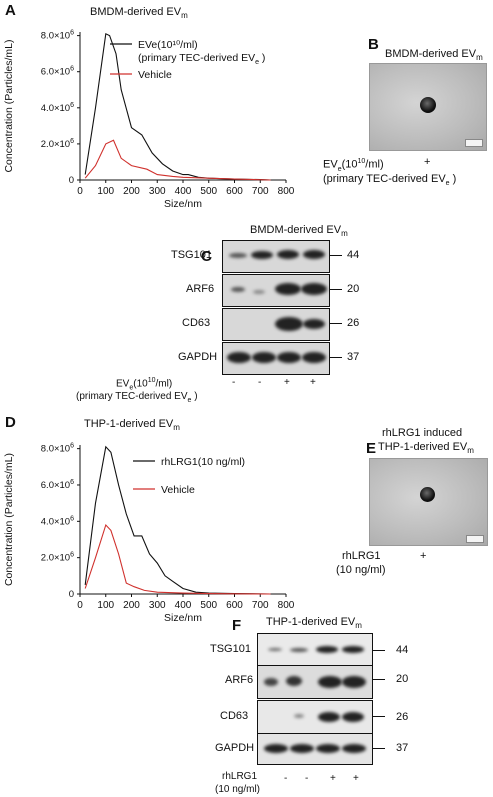  Describe the element at coordinates (353, 323) in the screenshot. I see `blot-c-mw-cd63: 26` at that location.